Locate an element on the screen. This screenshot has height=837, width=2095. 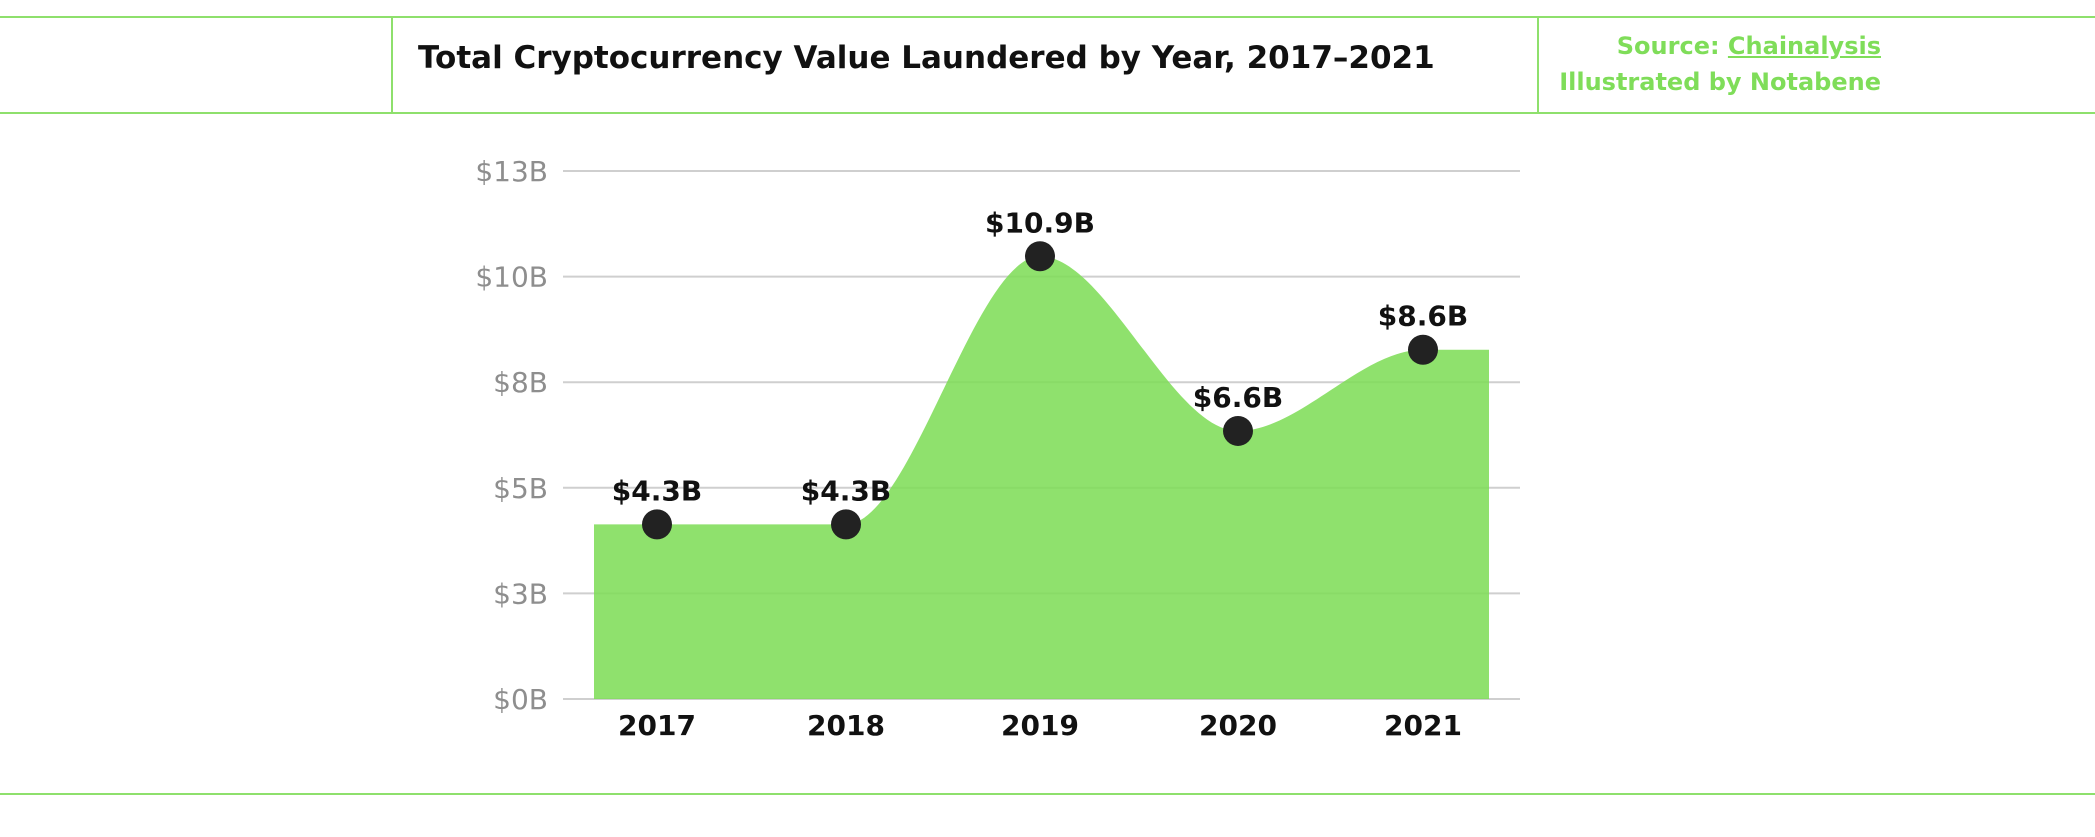
y-tick-label: $10B is located at coordinates (511, 277).